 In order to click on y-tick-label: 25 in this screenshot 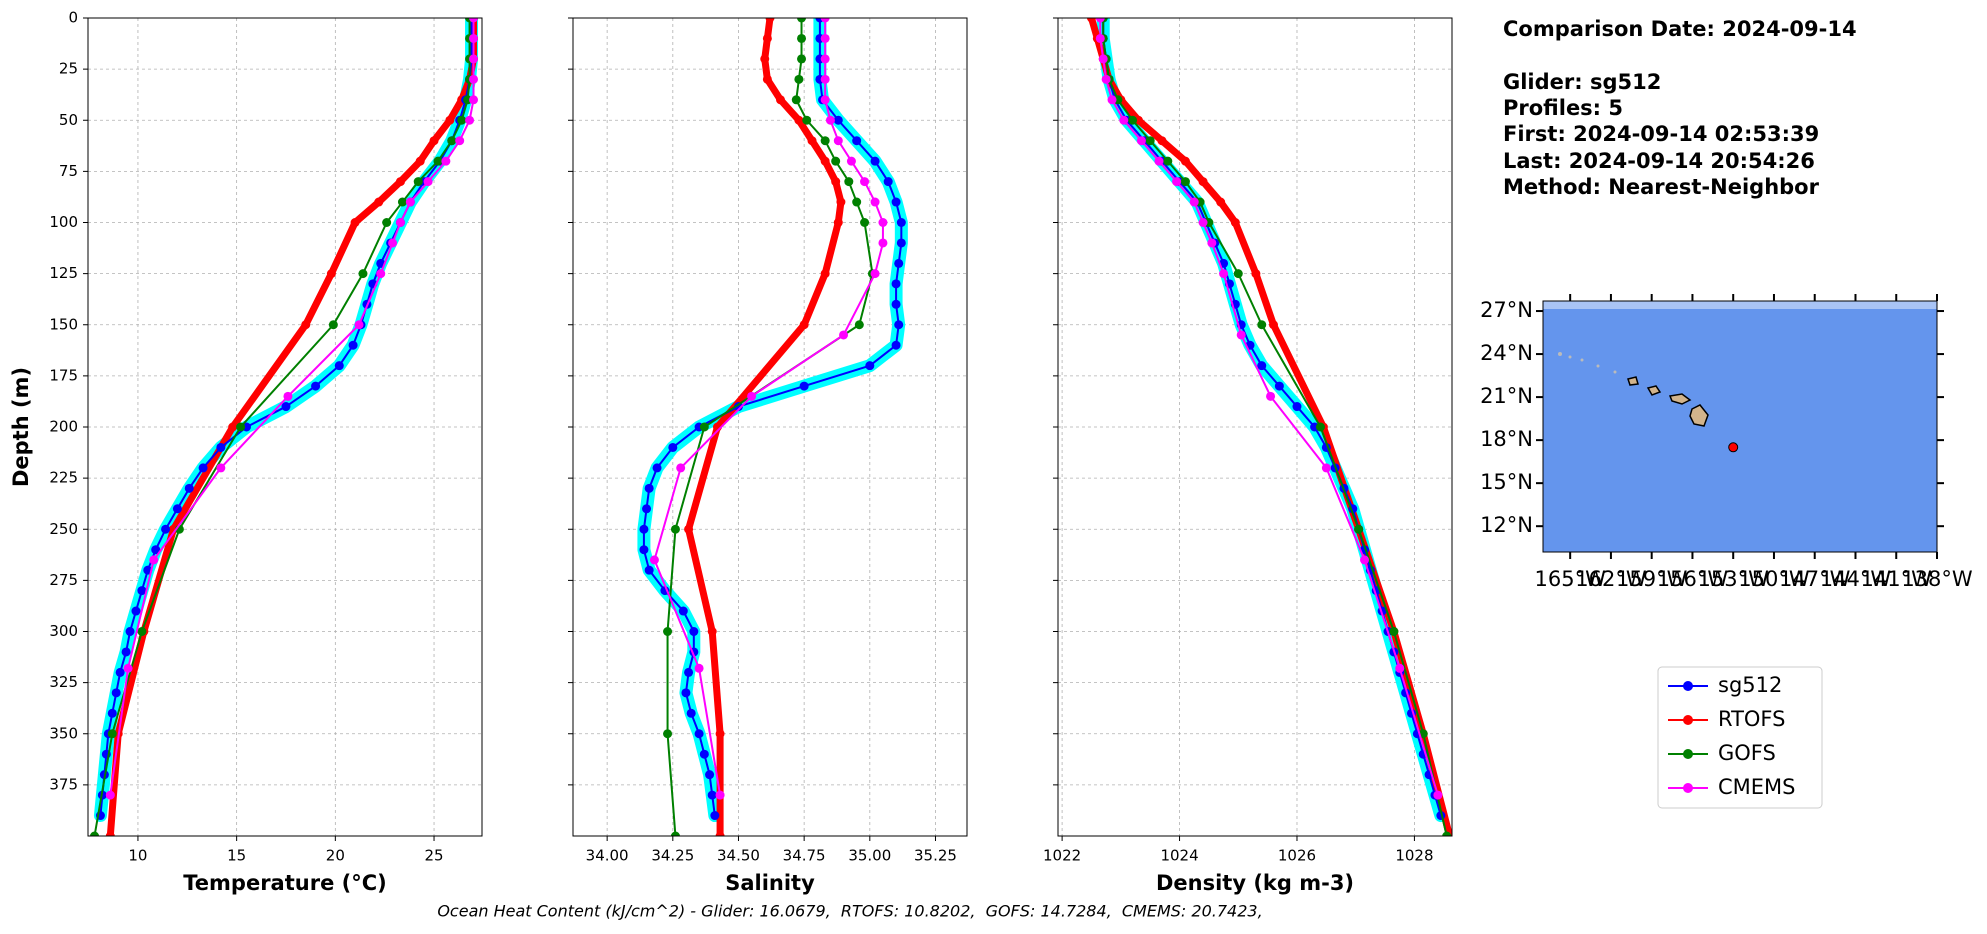, I will do `click(68, 69)`.